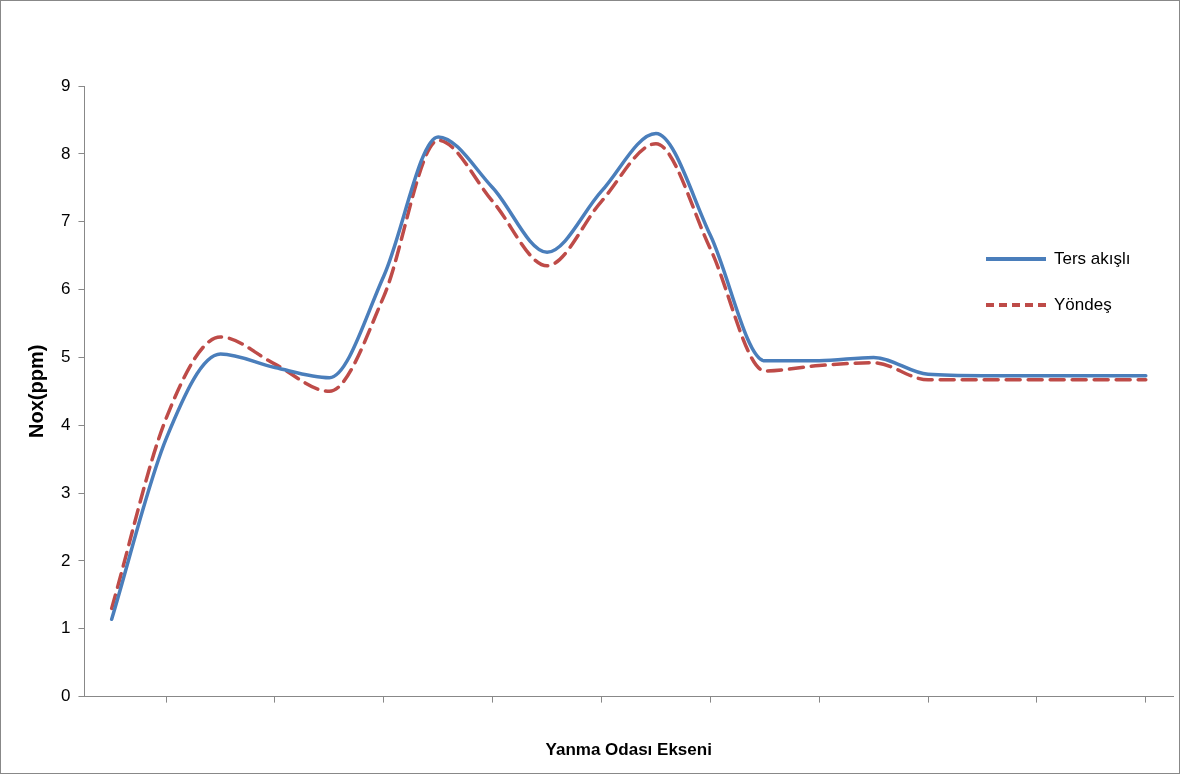  Describe the element at coordinates (65, 85) in the screenshot. I see `y-tick-label: 9` at that location.